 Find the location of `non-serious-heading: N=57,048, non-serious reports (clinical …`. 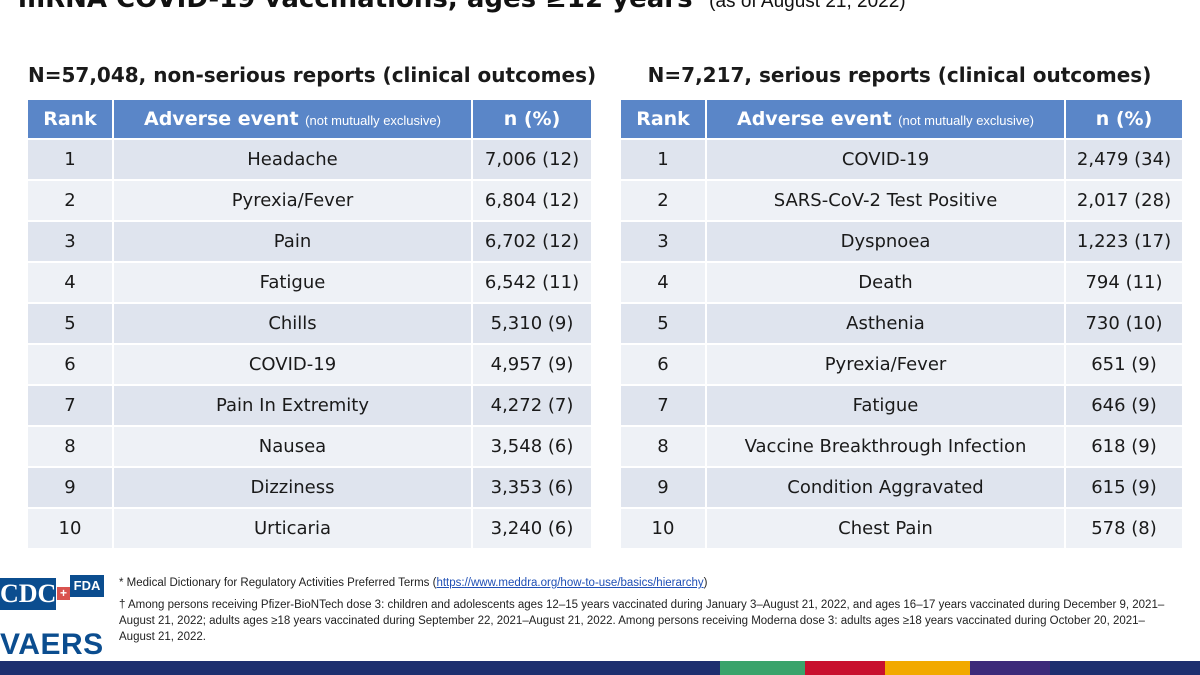

non-serious-heading: N=57,048, non-serious reports (clinical … is located at coordinates (312, 75).